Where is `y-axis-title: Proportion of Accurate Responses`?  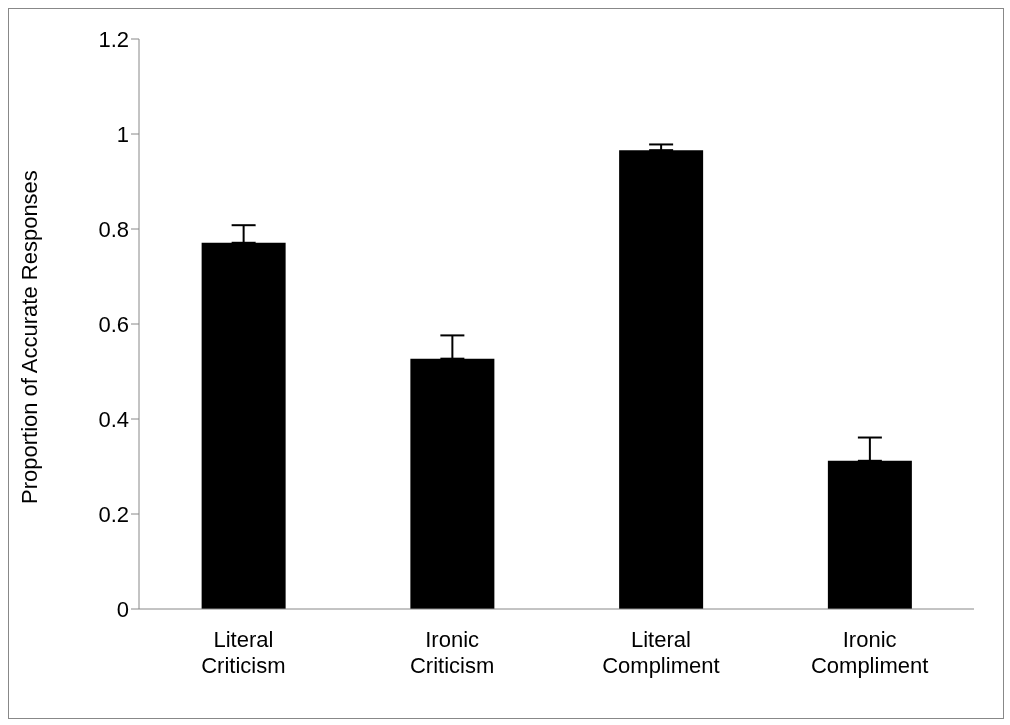
y-axis-title: Proportion of Accurate Responses is located at coordinates (29, 337).